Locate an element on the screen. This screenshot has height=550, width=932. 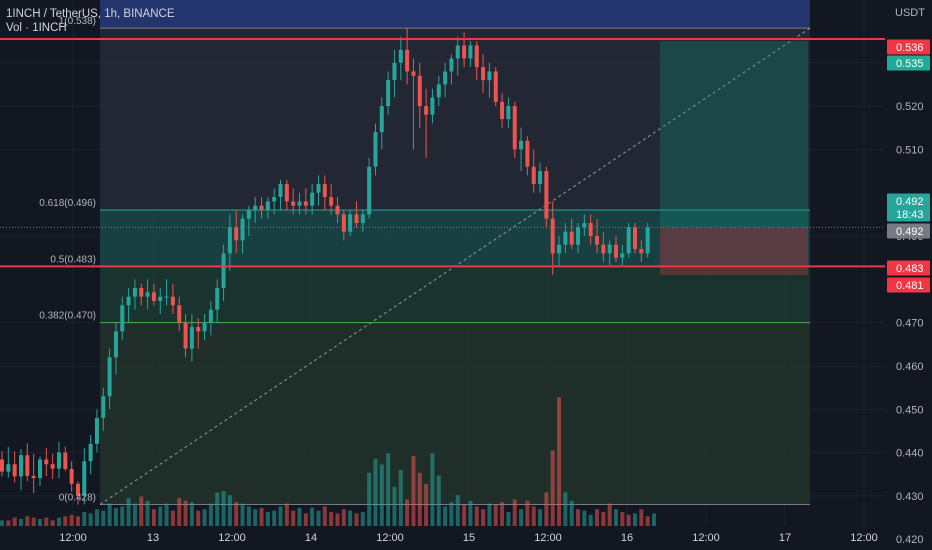
fib-label: 0.382(0.470) is located at coordinates (67, 316).